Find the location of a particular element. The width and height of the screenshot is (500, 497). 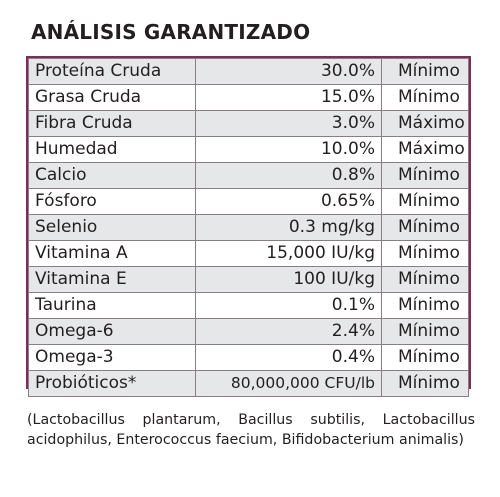

nutrient-value: 2.4% is located at coordinates (288, 331).